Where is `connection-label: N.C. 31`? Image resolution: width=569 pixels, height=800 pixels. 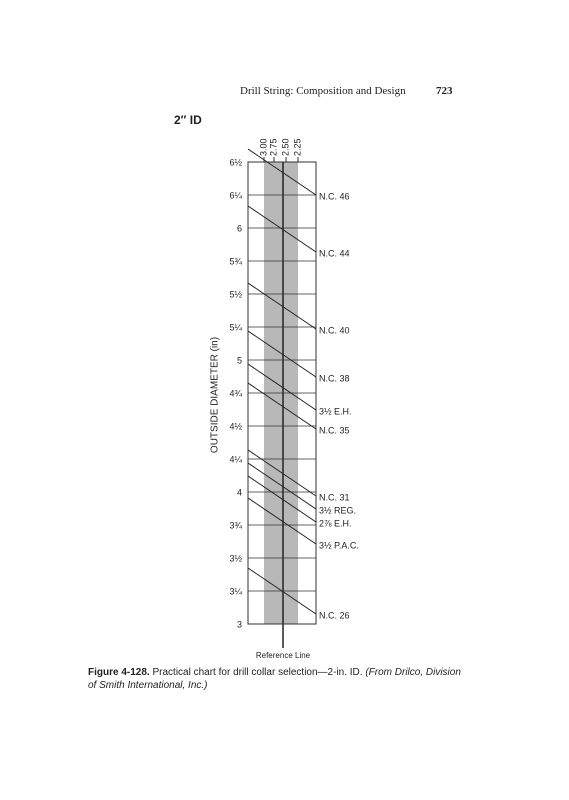
connection-label: N.C. 31 is located at coordinates (334, 497).